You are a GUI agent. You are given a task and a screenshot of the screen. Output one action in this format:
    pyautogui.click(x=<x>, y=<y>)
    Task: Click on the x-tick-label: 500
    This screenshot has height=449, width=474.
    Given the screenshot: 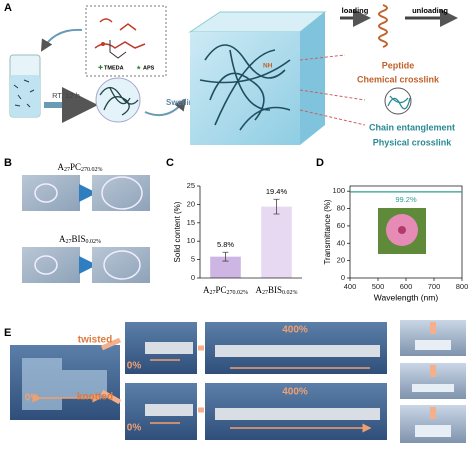 What is the action you would take?
    pyautogui.click(x=378, y=286)
    